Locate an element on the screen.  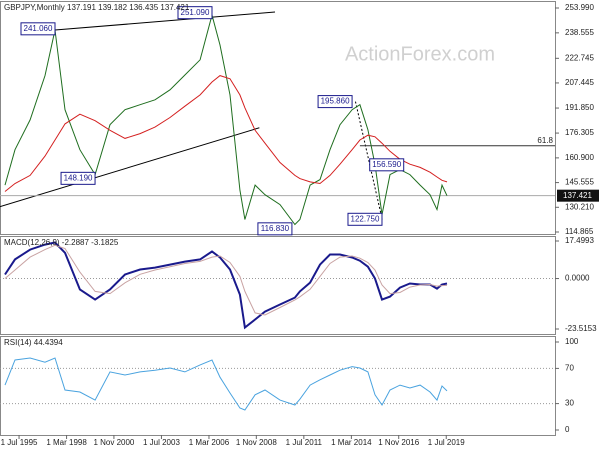
y-tick-label: 145.555 is located at coordinates (579, 182).